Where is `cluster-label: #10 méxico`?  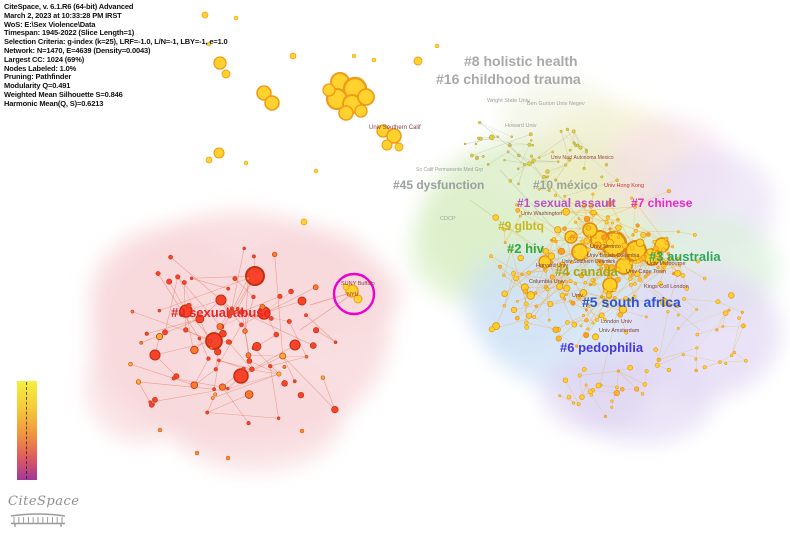
cluster-label: #10 méxico is located at coordinates (565, 185).